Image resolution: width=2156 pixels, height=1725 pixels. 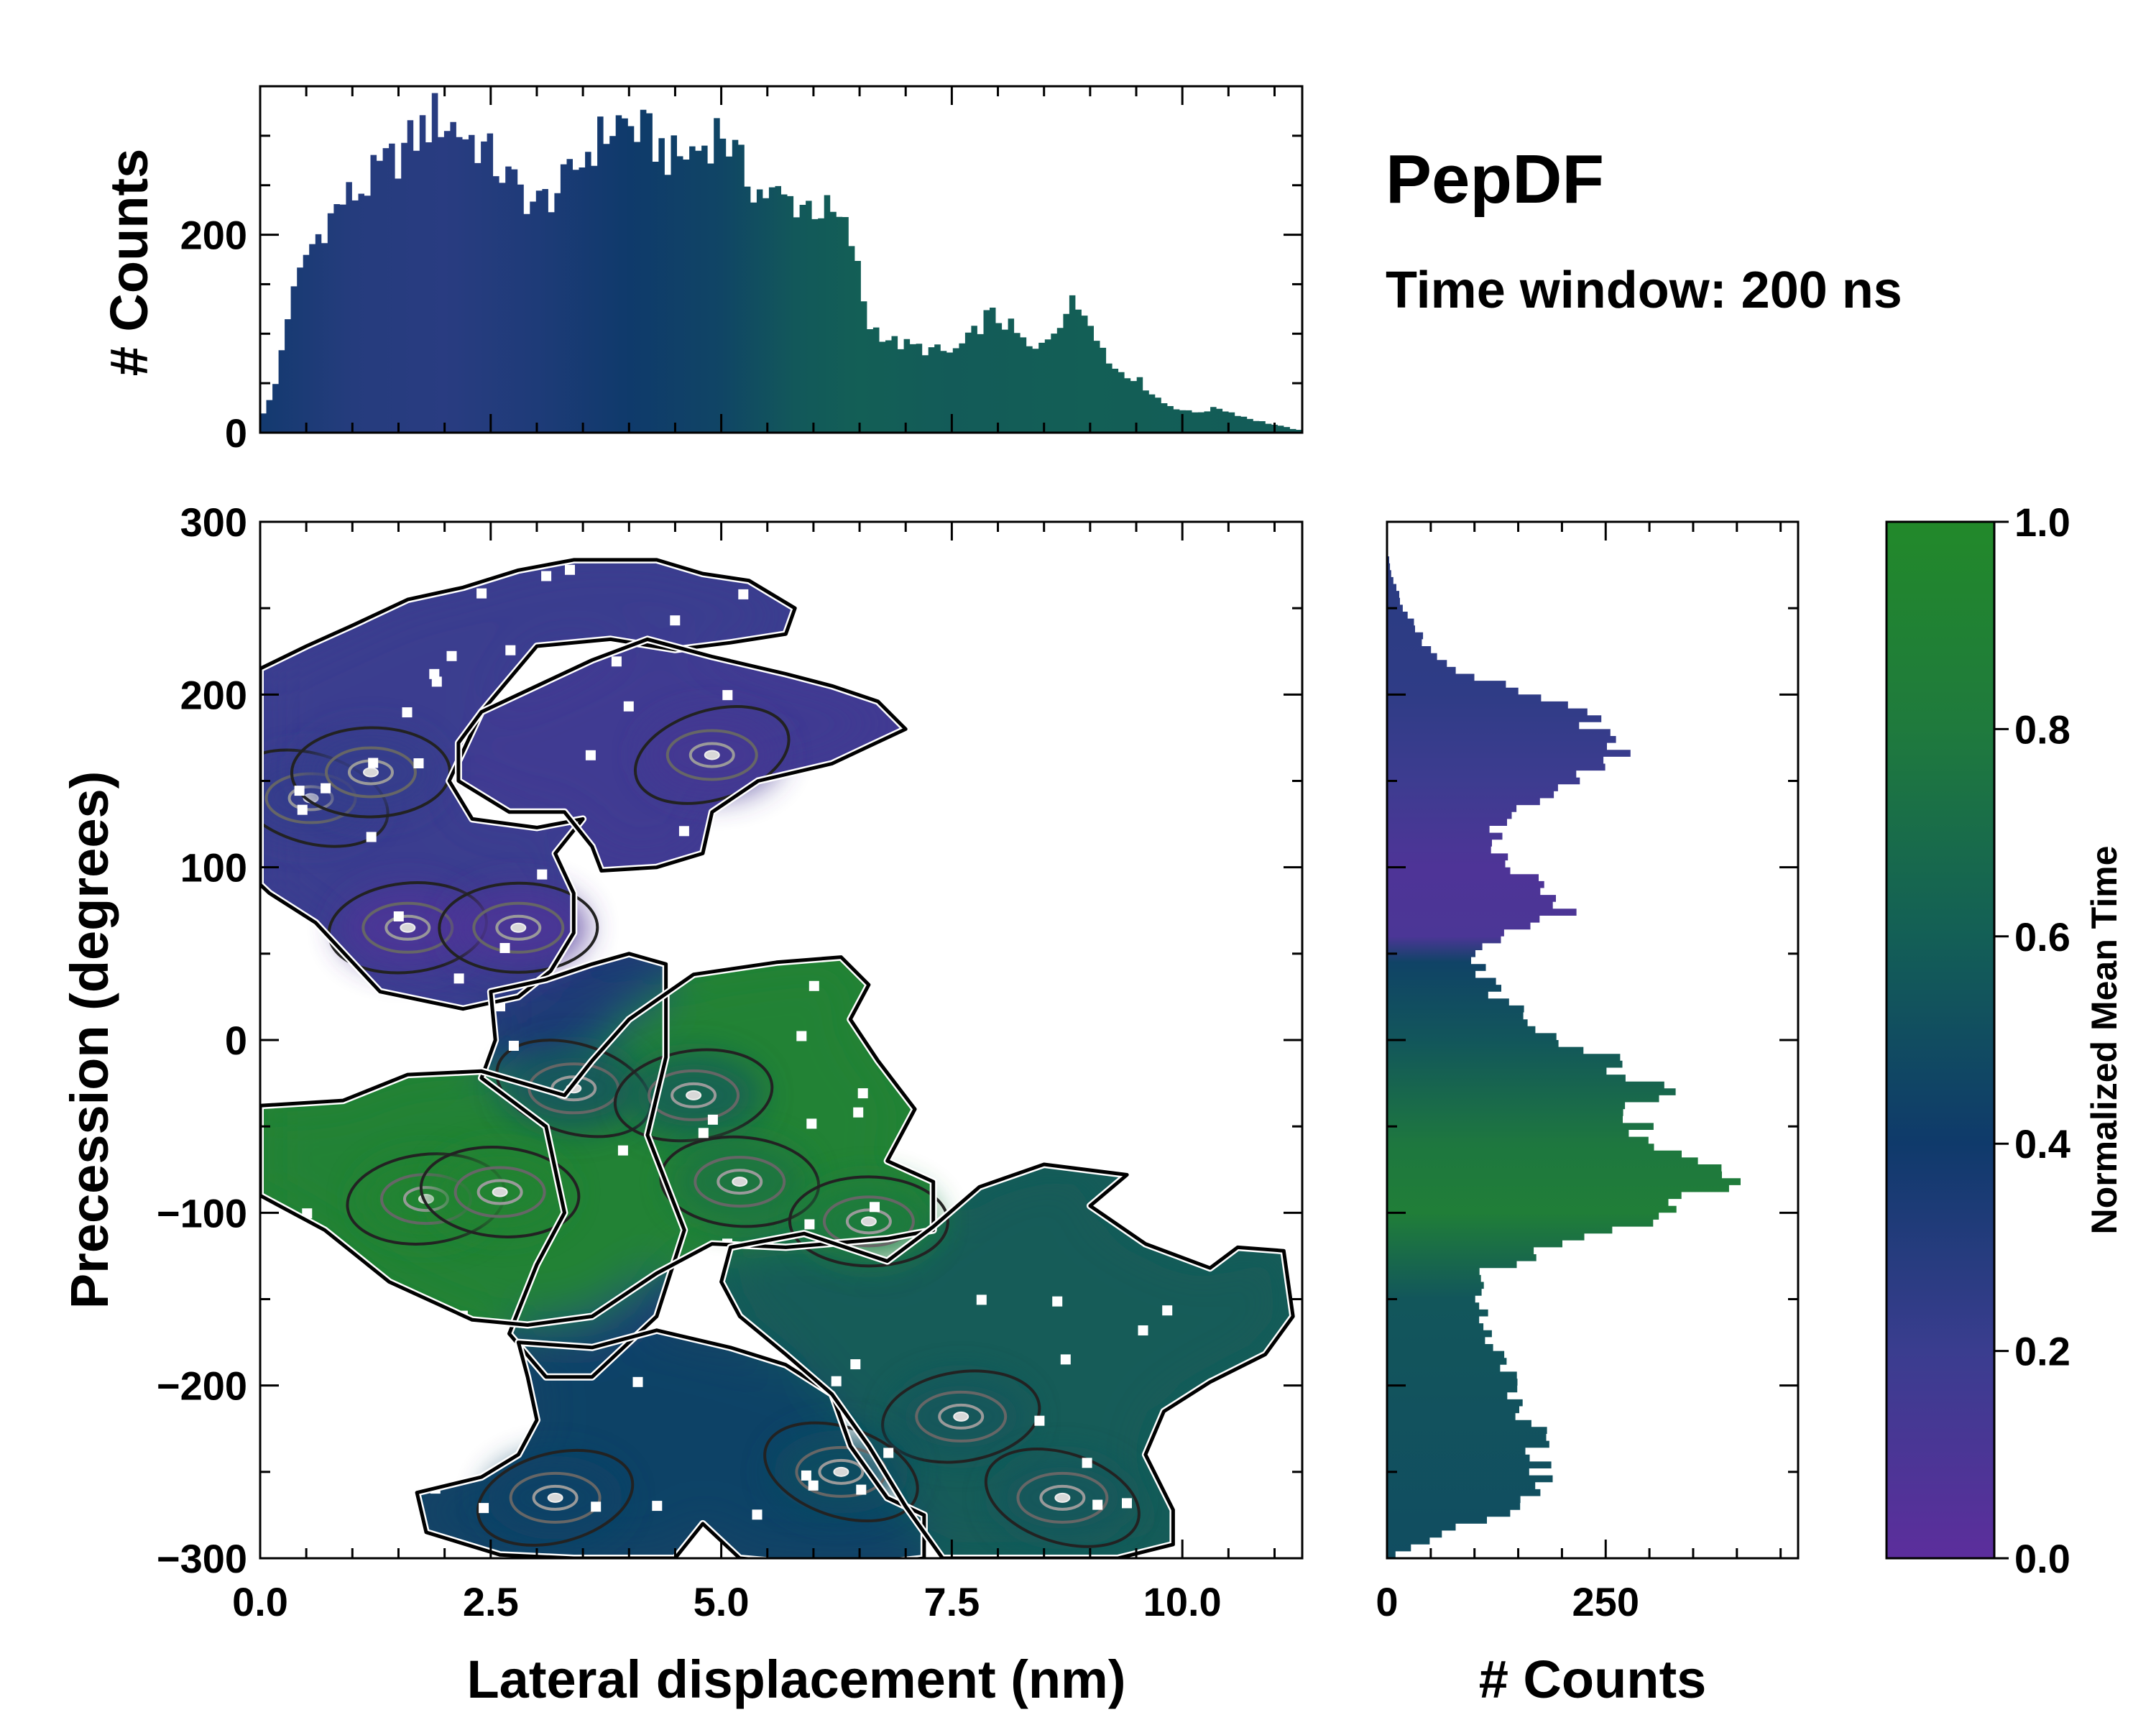 What do you see at coordinates (2032, 1040) in the screenshot?
I see `colorbar-ticks: 1.0 0.8 0.6 0.4 0.2 0.0` at bounding box center [2032, 1040].